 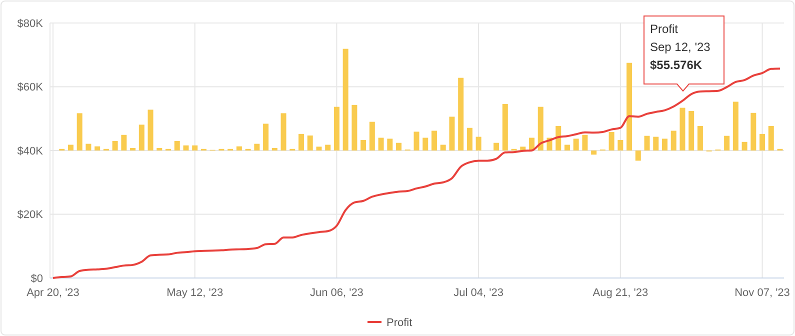 I want to click on x-tick-label: Apr 20, '23, so click(x=53, y=293).